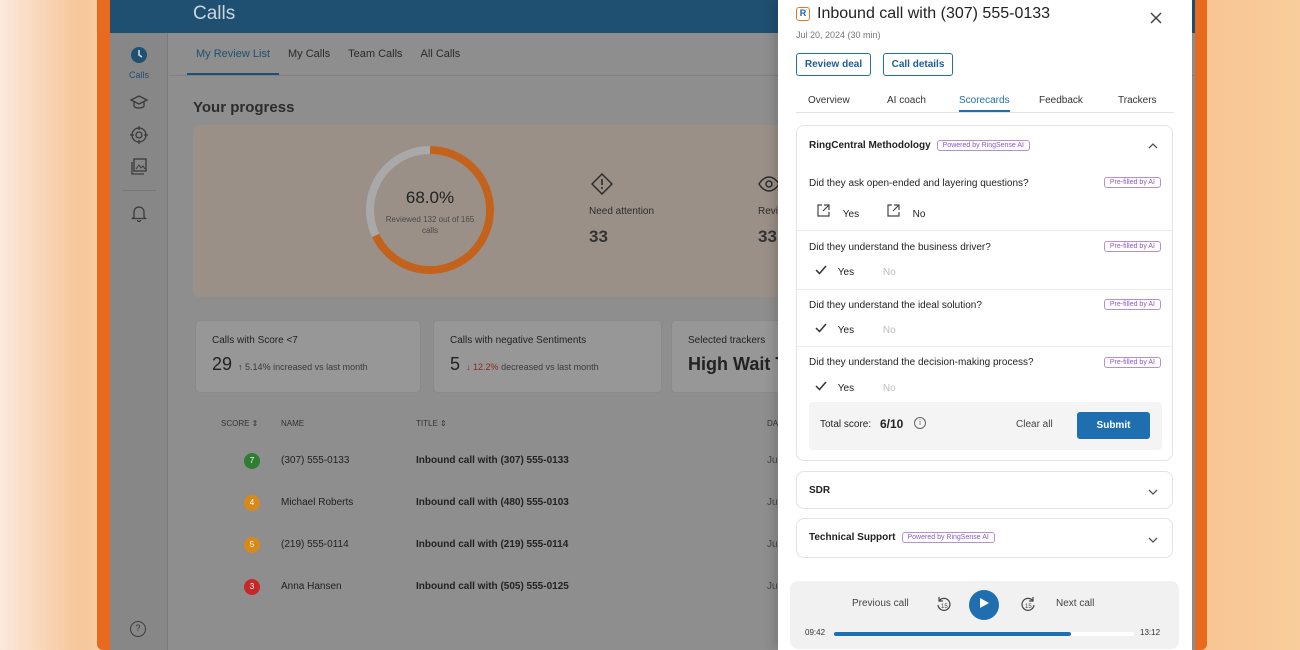 The image size is (1300, 650). I want to click on tab-my-review-list: My Review List, so click(233, 61).